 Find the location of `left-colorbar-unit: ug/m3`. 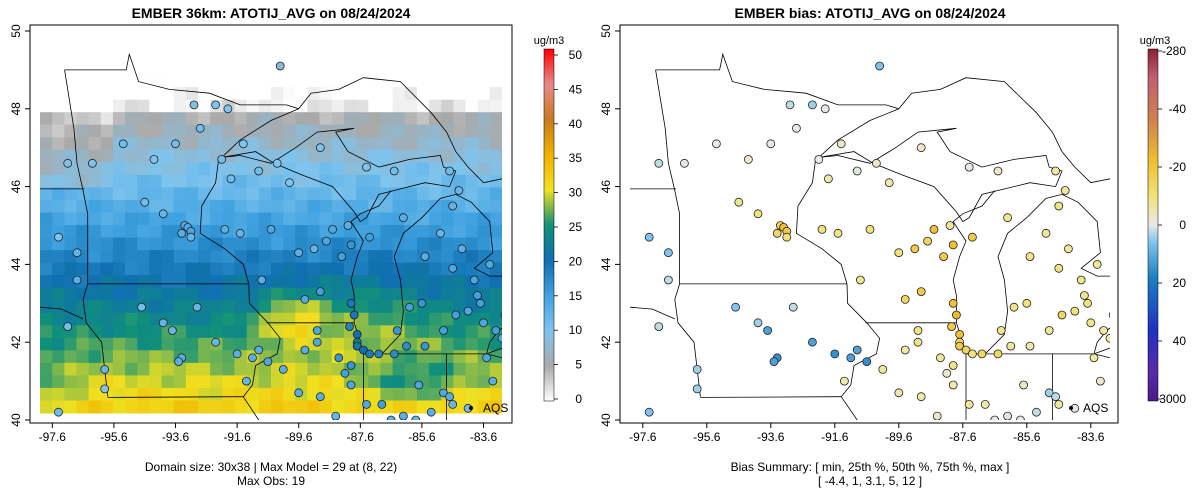

left-colorbar-unit: ug/m3 is located at coordinates (549, 41).